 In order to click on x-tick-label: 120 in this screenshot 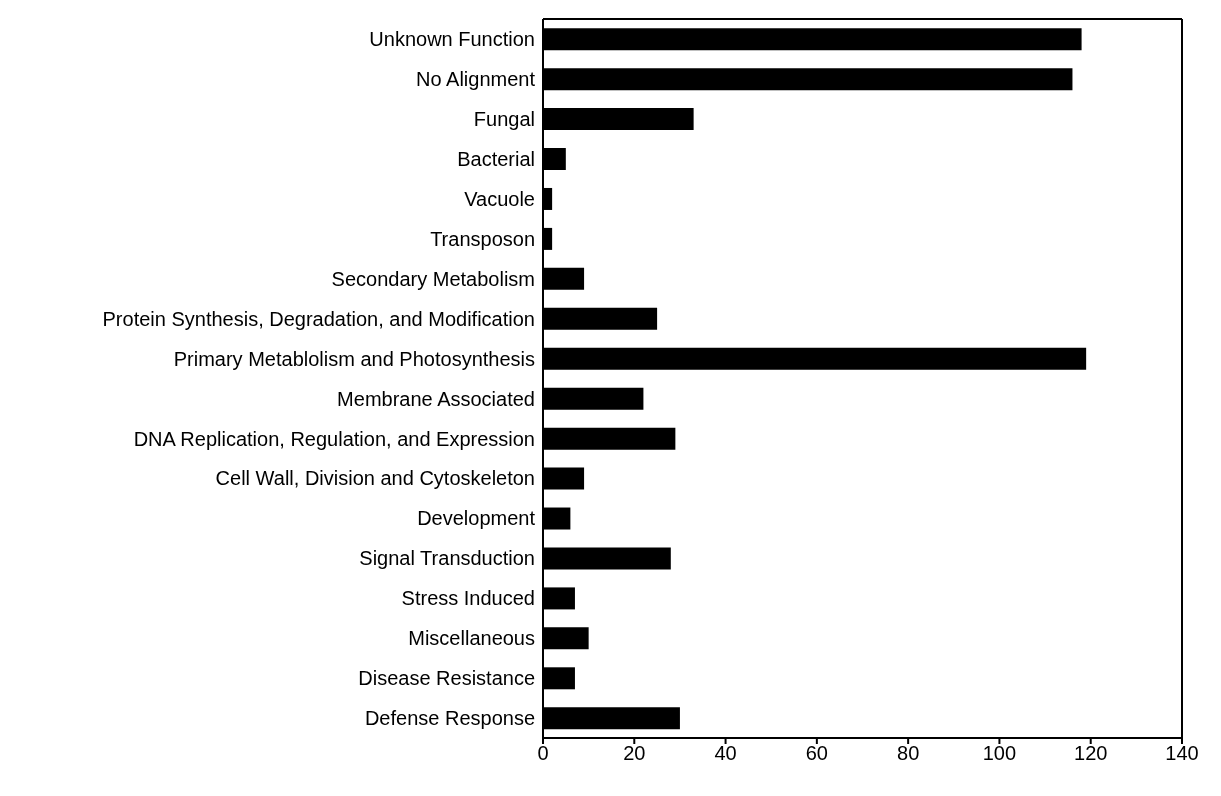, I will do `click(1091, 753)`.